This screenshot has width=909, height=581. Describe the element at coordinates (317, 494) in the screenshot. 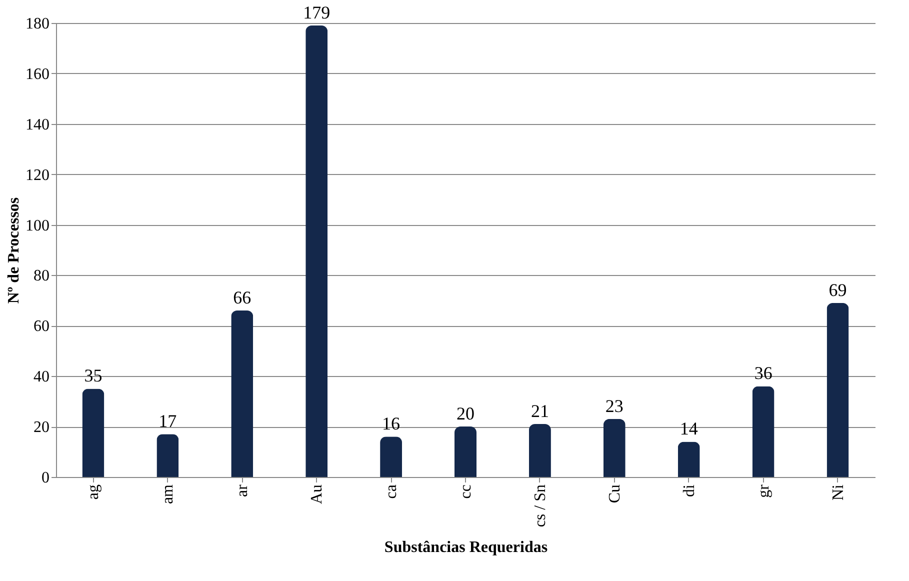

I see `x-tick-label: Au` at that location.